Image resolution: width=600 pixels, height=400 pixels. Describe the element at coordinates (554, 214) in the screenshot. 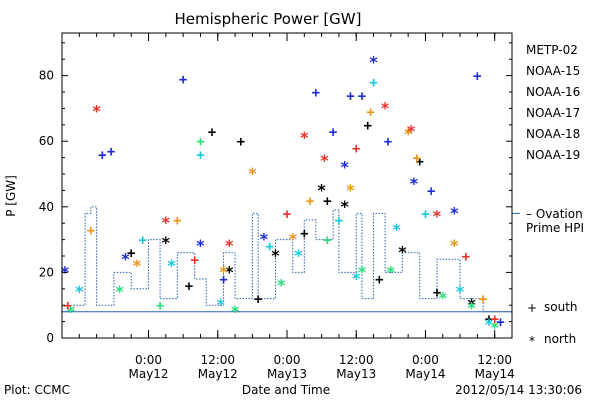

I see `legend-ovation: – Ovation` at that location.